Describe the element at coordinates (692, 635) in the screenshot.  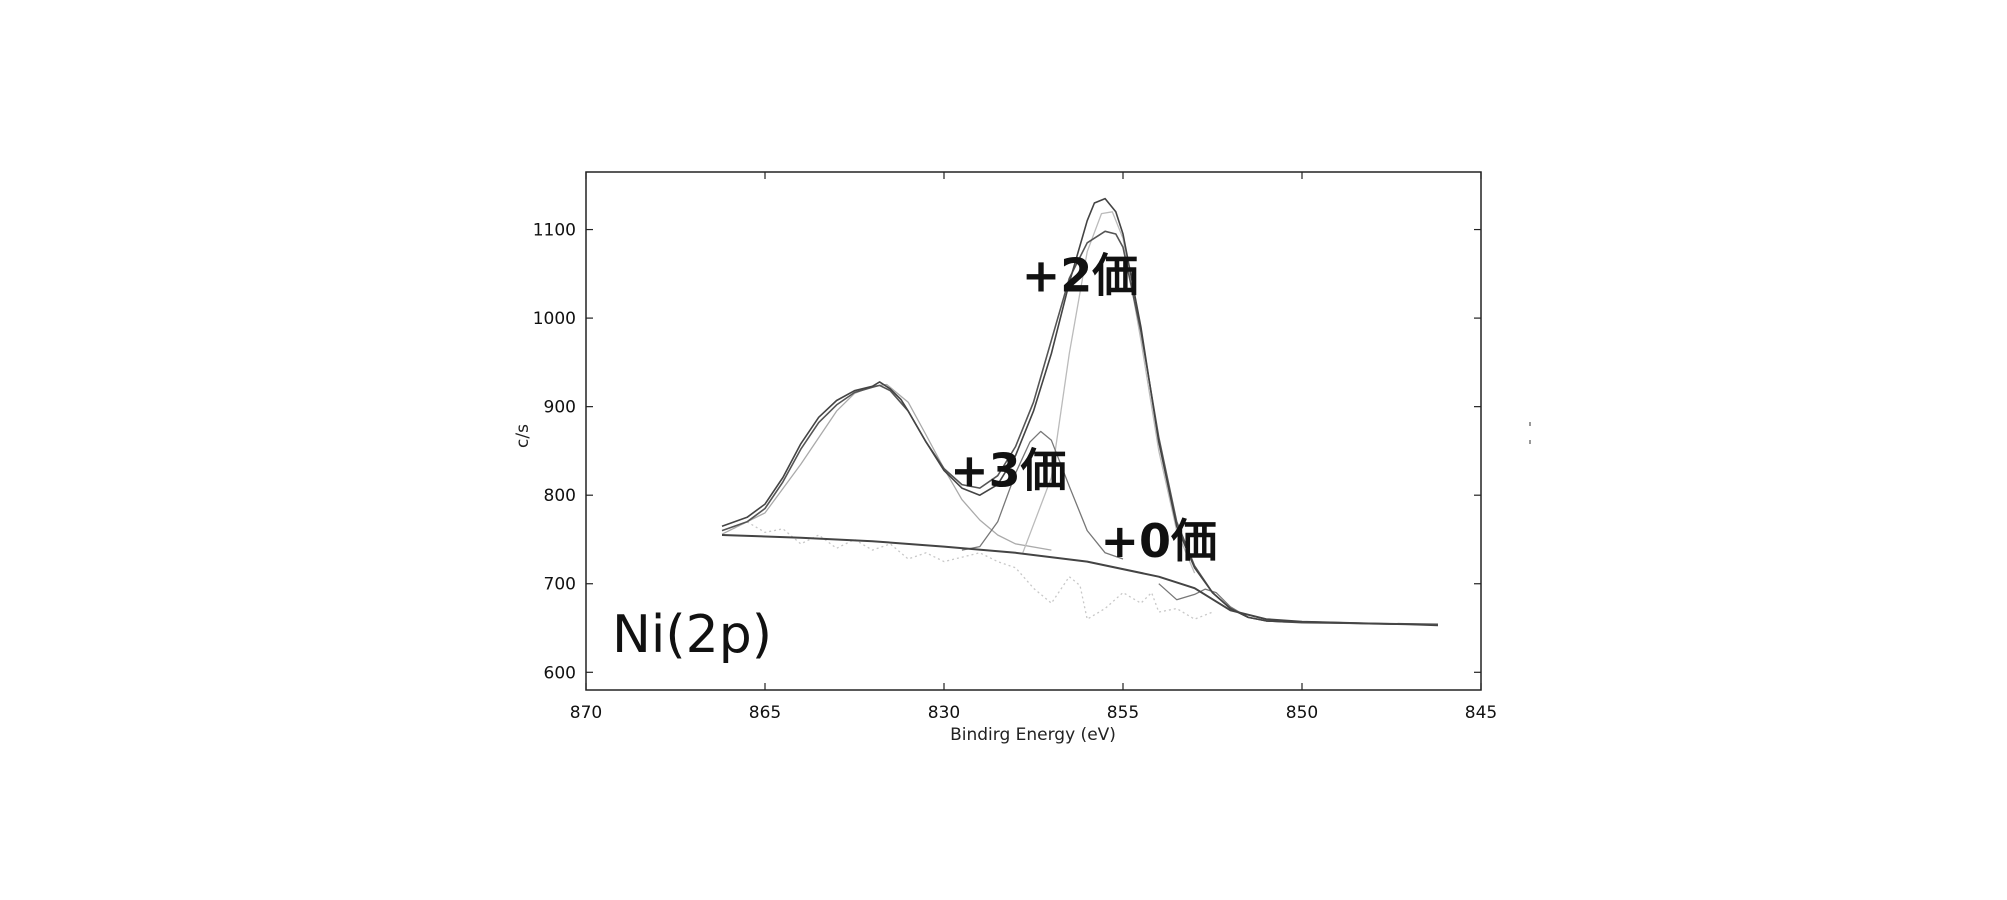
I see `sample-label: Ni(2p)` at that location.